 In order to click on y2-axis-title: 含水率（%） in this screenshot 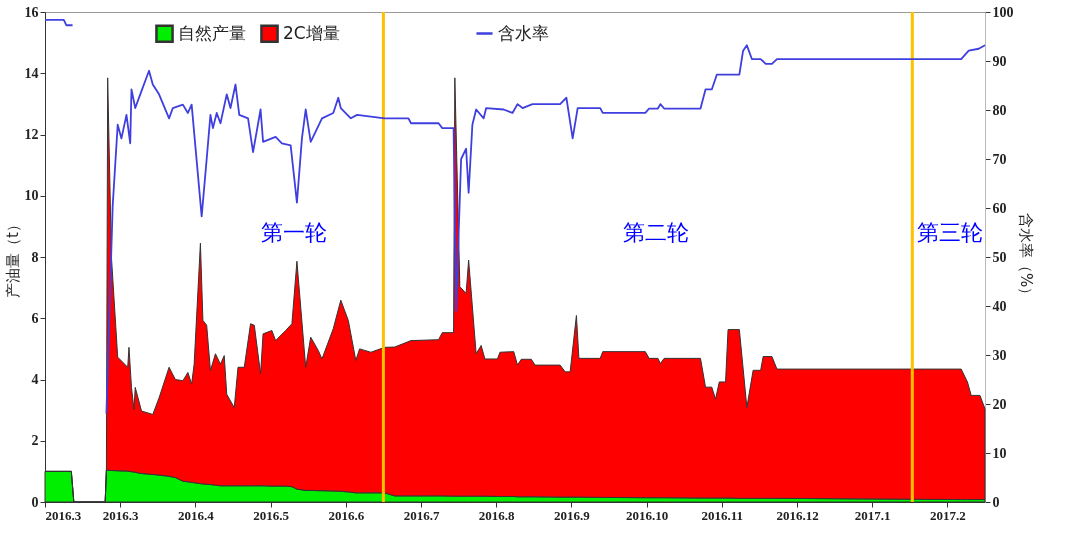, I will do `click(1025, 257)`.